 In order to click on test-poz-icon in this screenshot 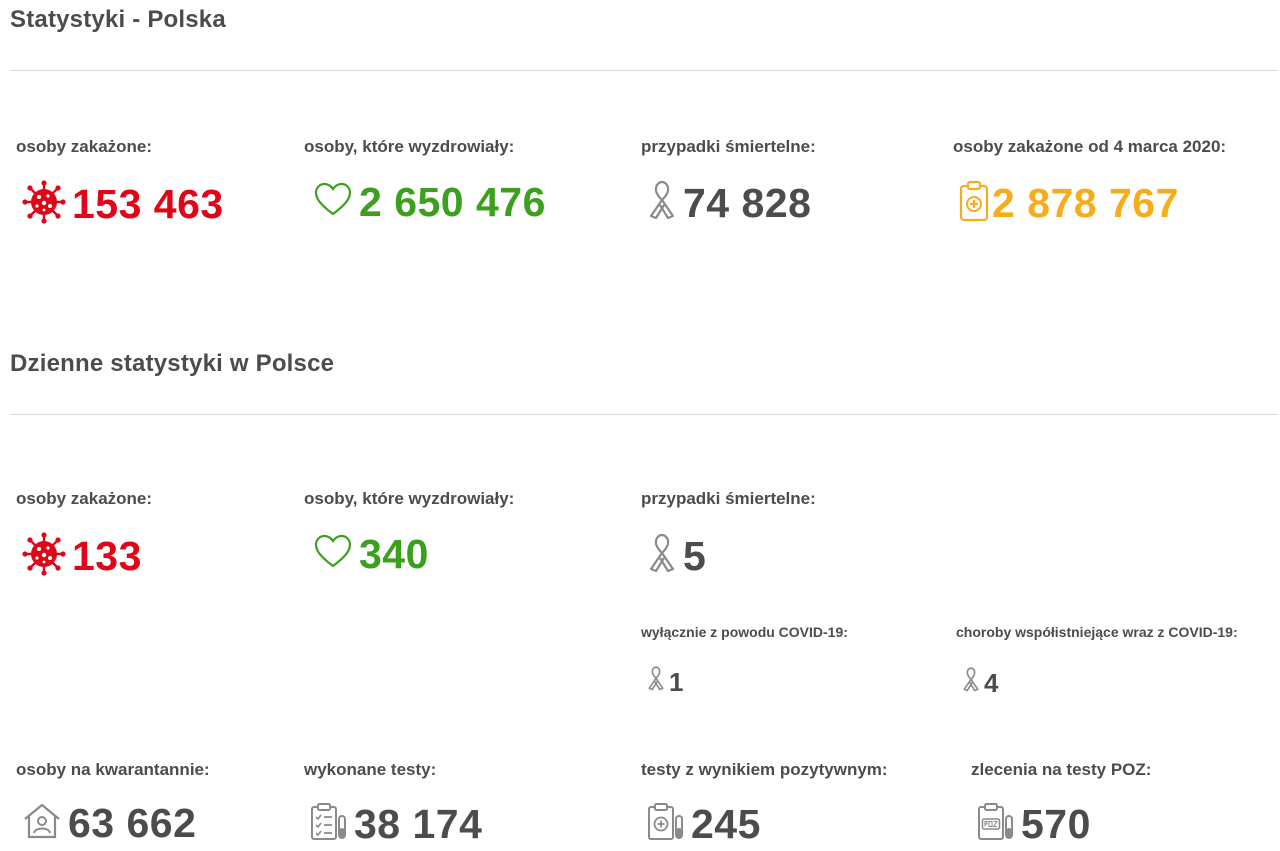, I will do `click(996, 824)`.